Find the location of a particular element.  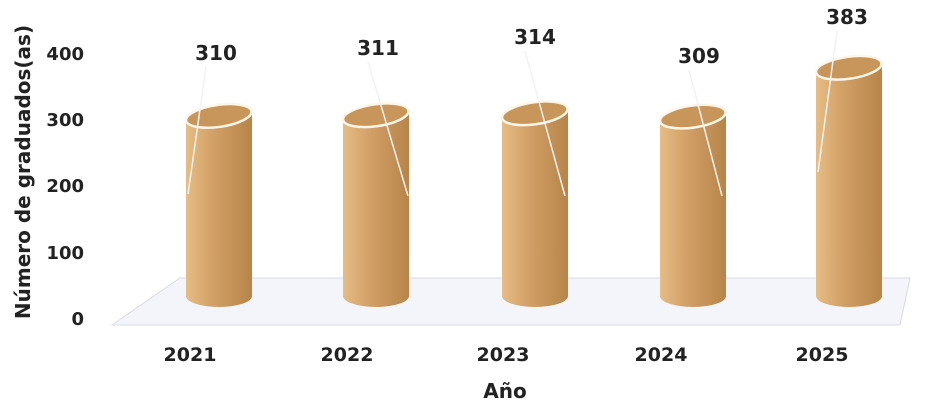

x-tick-label: 2023 is located at coordinates (503, 355).